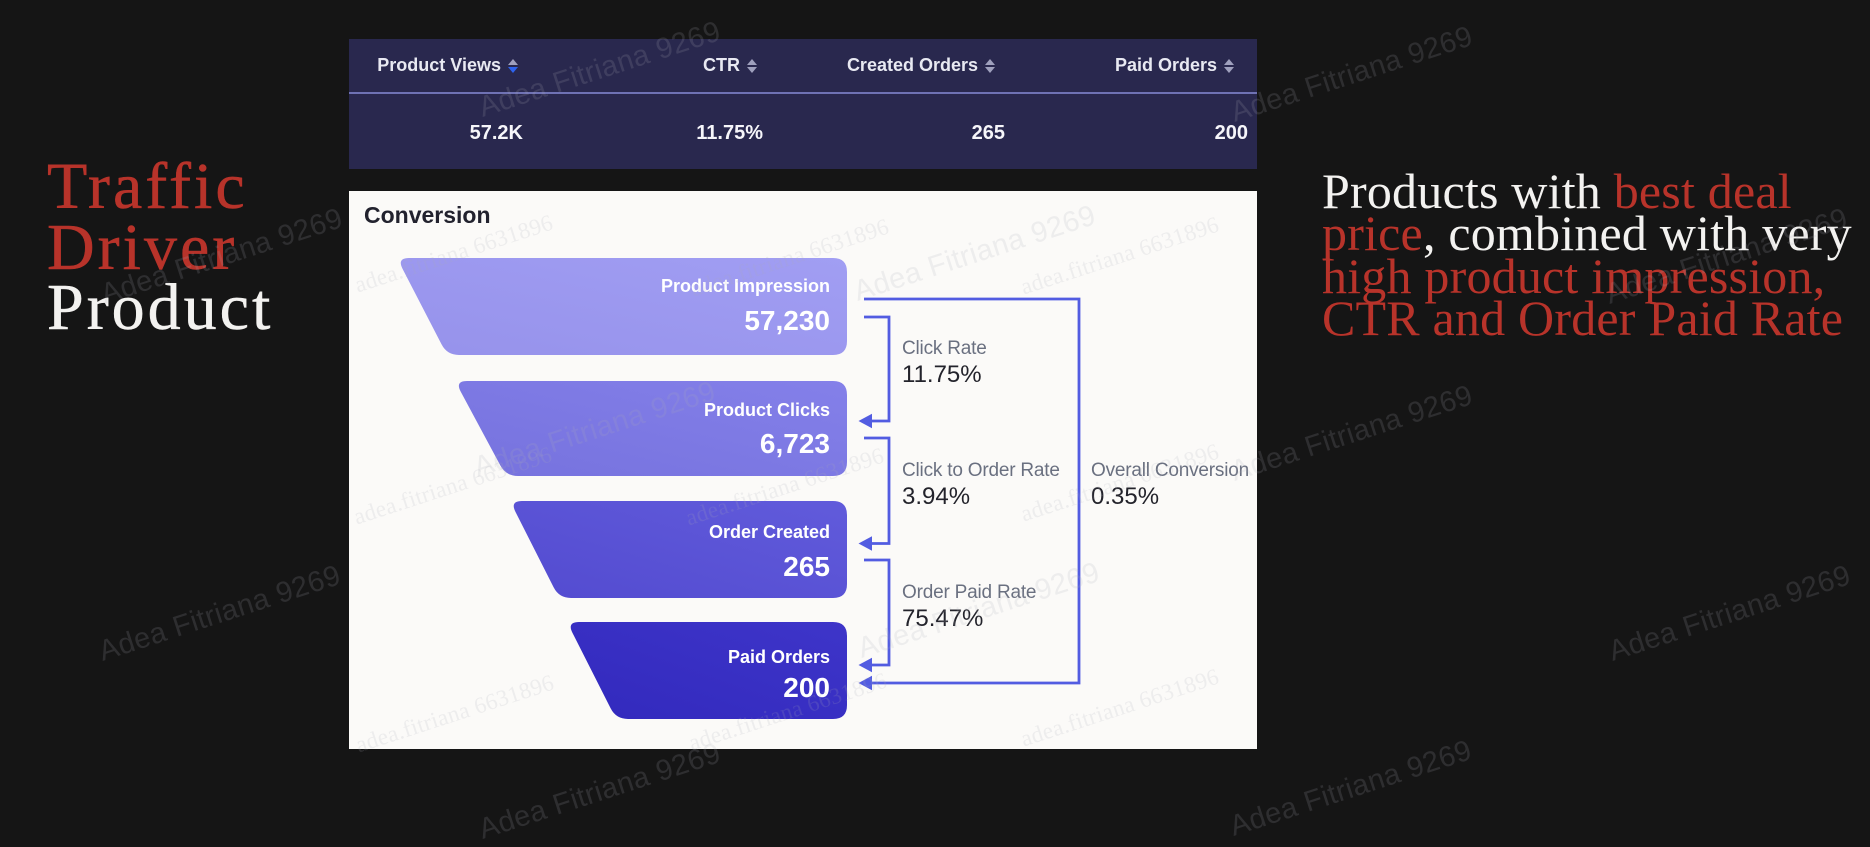 The image size is (1870, 847). I want to click on svg-text: Product Impression, so click(745, 286).